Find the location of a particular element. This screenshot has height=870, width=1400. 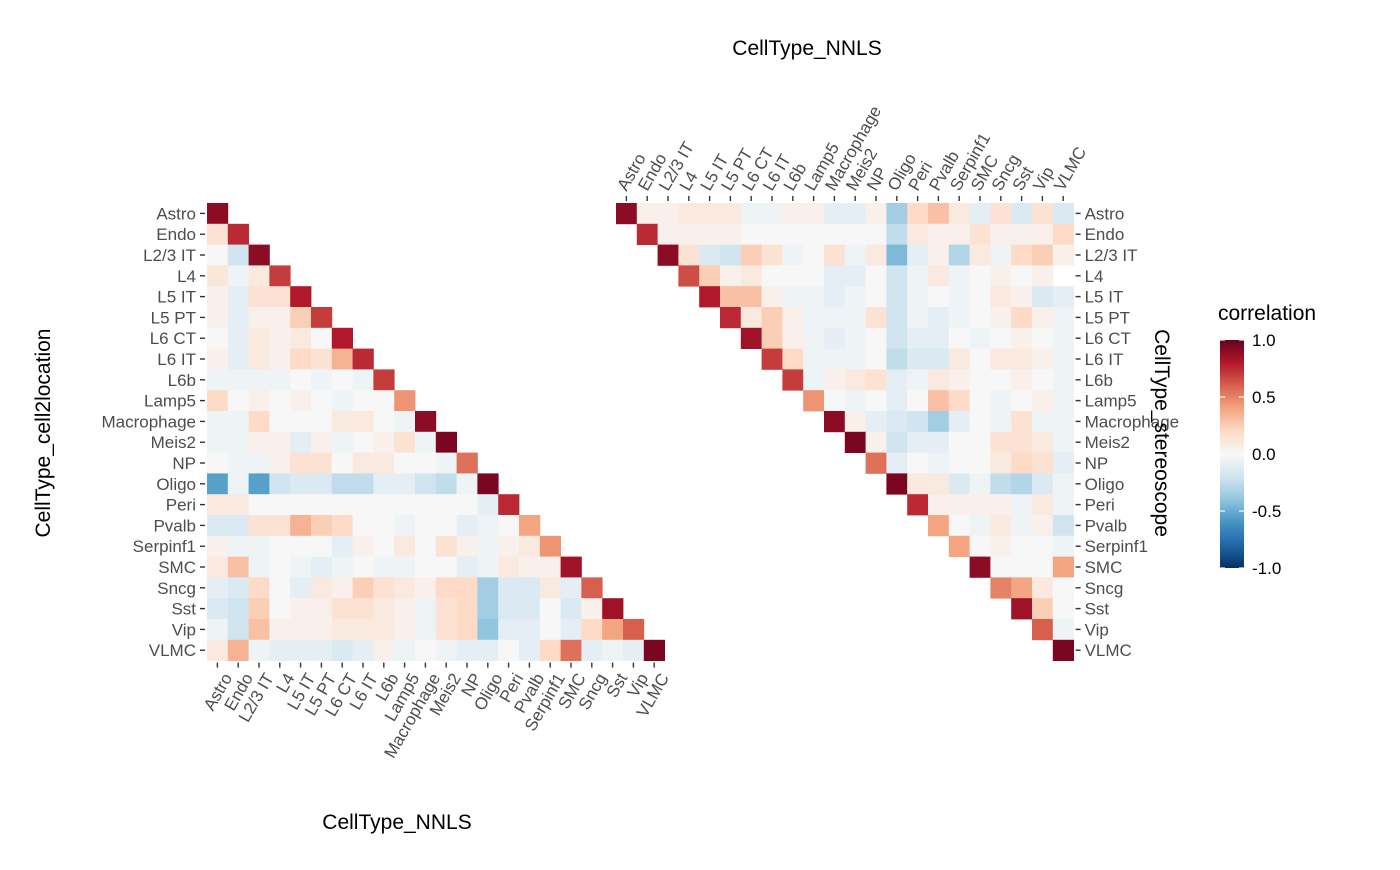

left-cell-macrophage-macrophage is located at coordinates (426, 422).